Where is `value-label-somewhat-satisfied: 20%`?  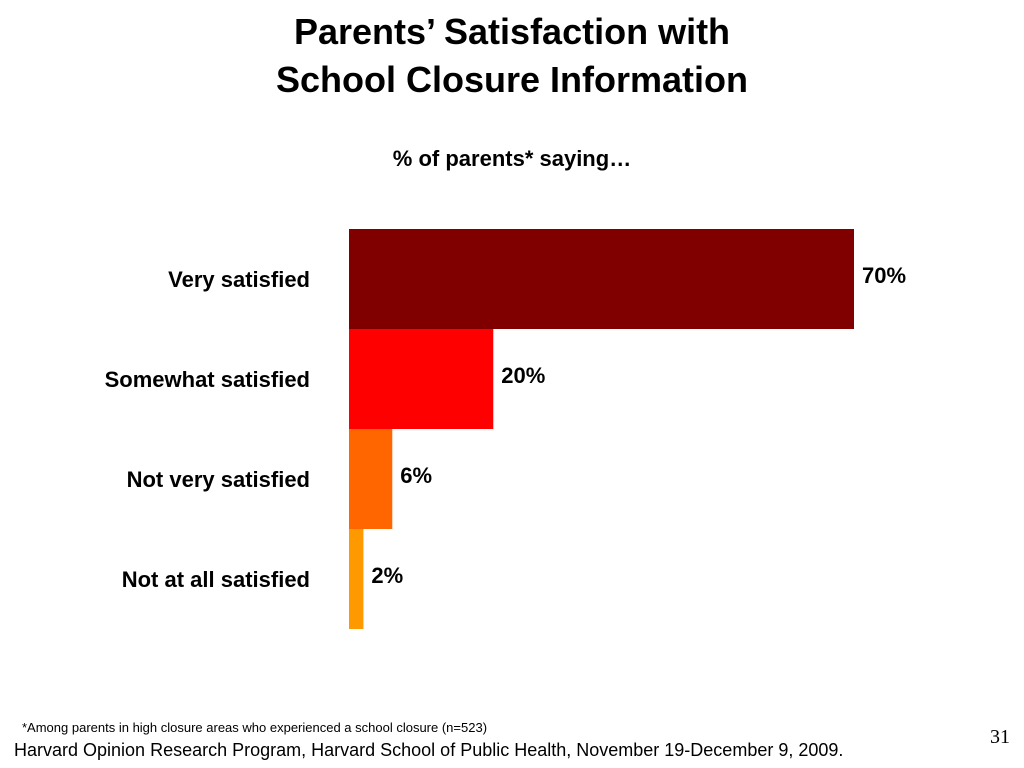
value-label-somewhat-satisfied: 20% is located at coordinates (523, 375).